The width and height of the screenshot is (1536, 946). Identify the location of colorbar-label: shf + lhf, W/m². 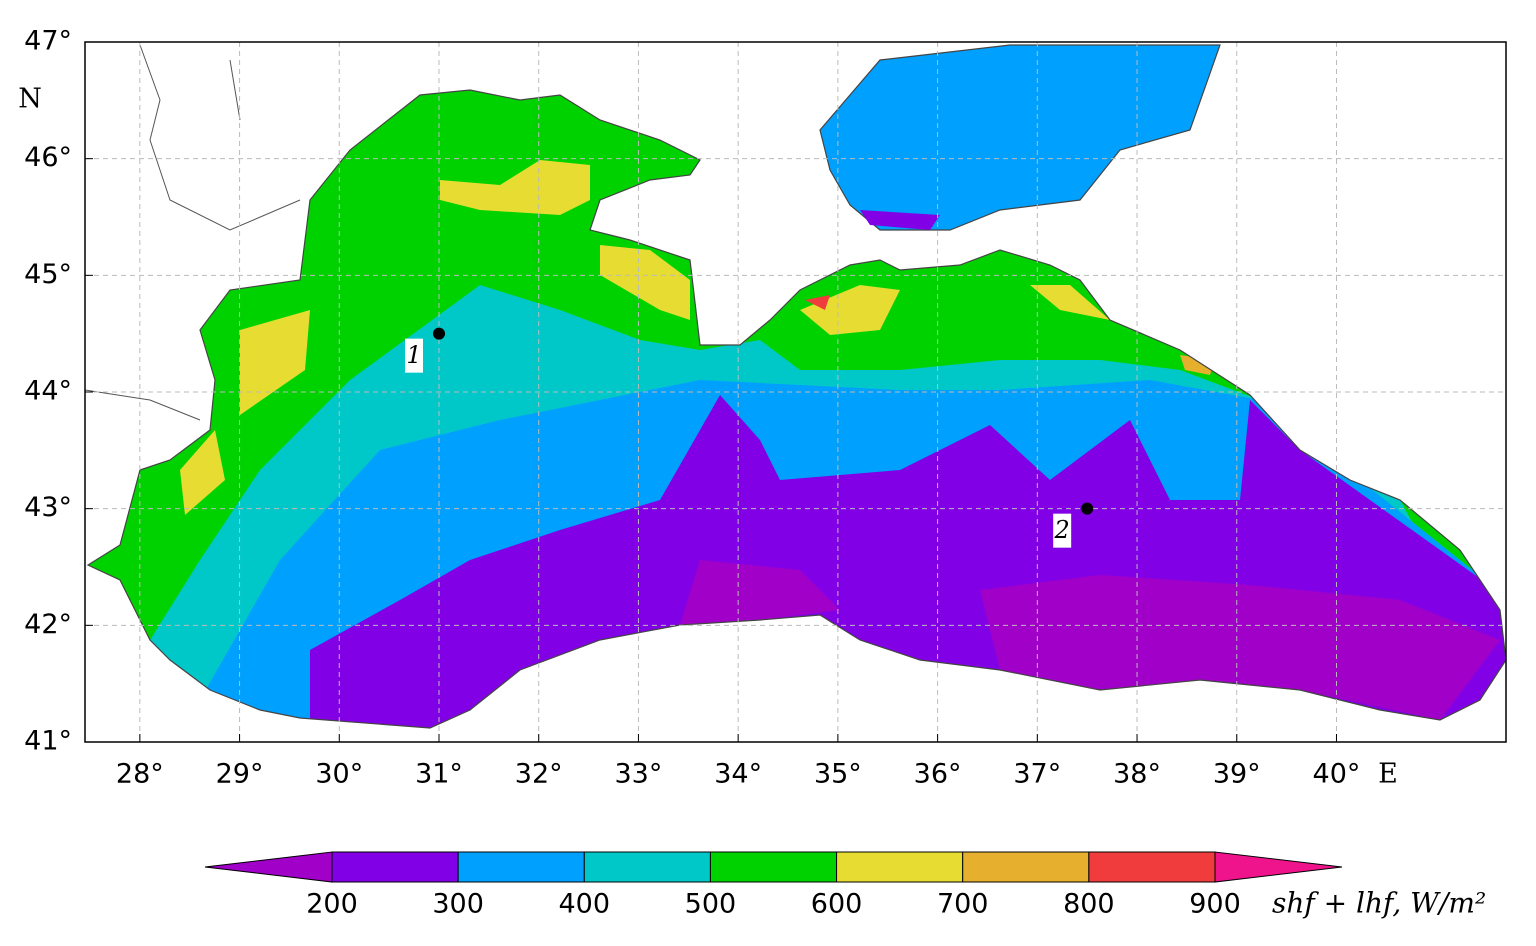
(1379, 903).